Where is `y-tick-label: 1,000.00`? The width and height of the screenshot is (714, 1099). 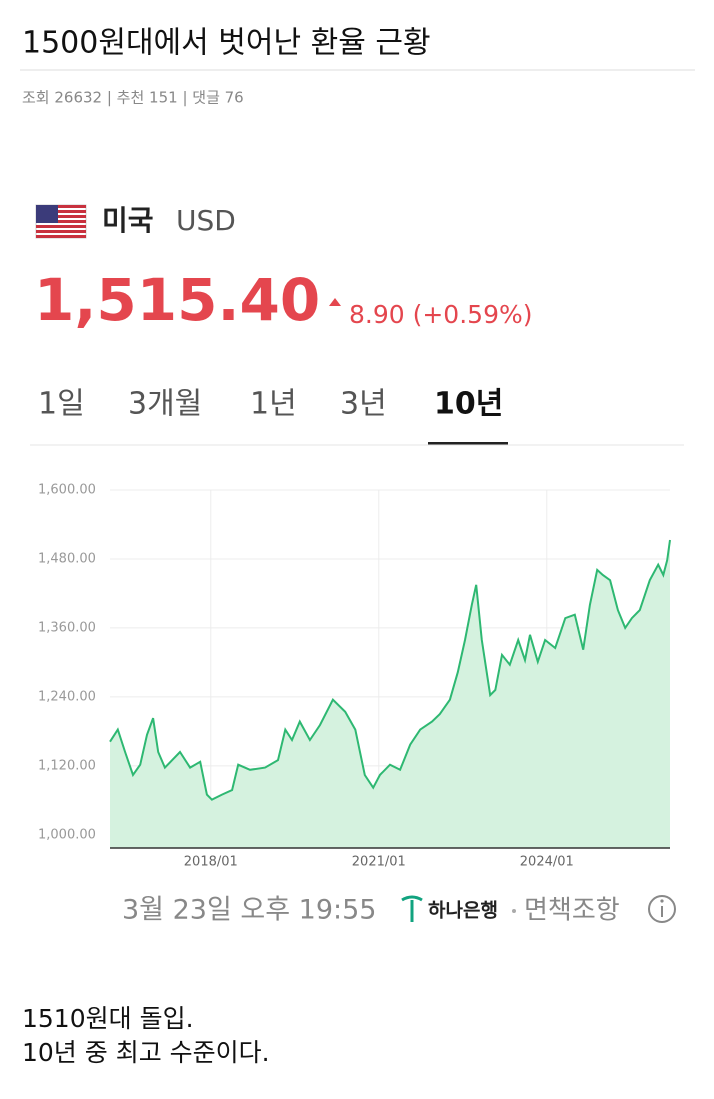 y-tick-label: 1,000.00 is located at coordinates (67, 834).